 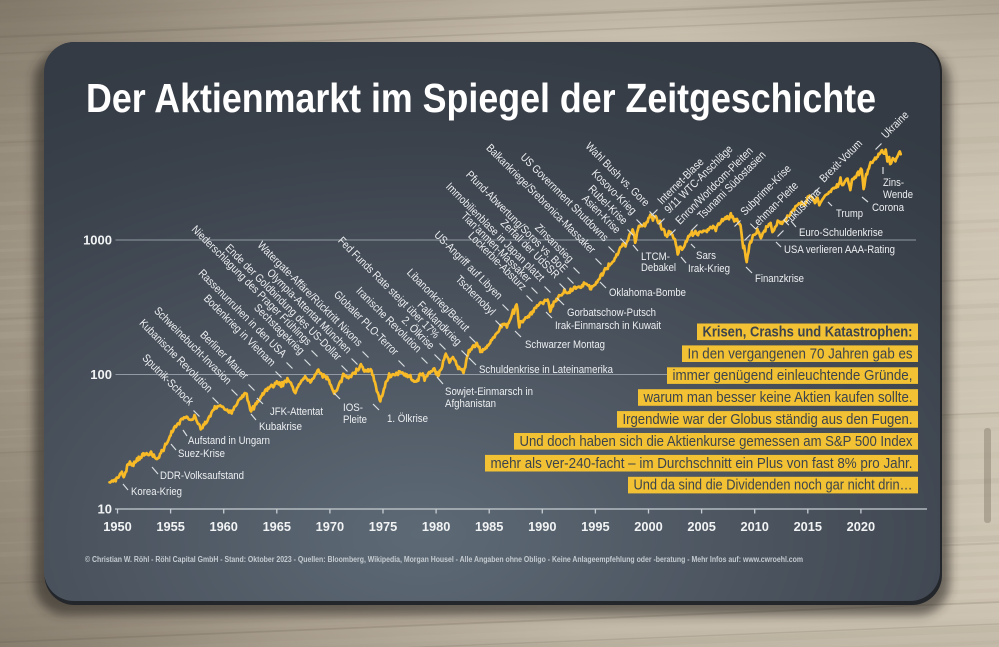 I want to click on svg-text: 1950, so click(x=117, y=526).